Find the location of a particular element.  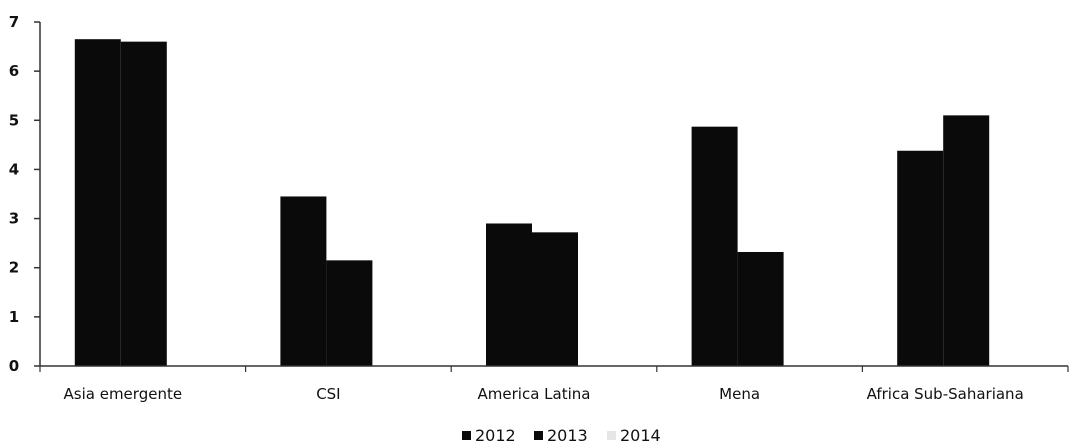

legend-swatch-2013 is located at coordinates (538, 435).